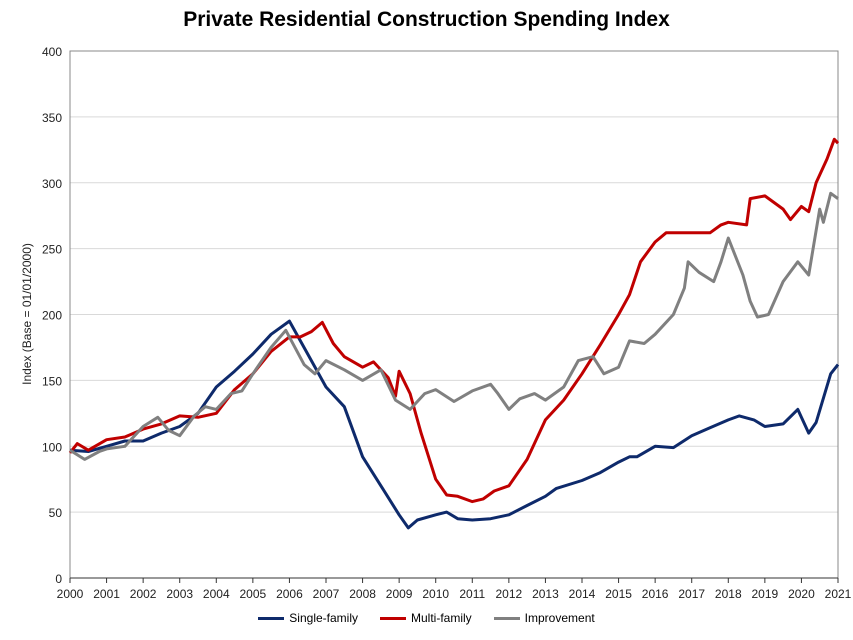 This screenshot has height=640, width=853. Describe the element at coordinates (801, 594) in the screenshot. I see `x-tick-label: 2020` at that location.